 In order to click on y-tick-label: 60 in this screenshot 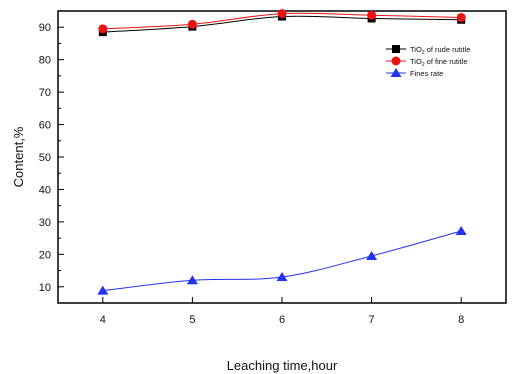, I will do `click(45, 126)`.